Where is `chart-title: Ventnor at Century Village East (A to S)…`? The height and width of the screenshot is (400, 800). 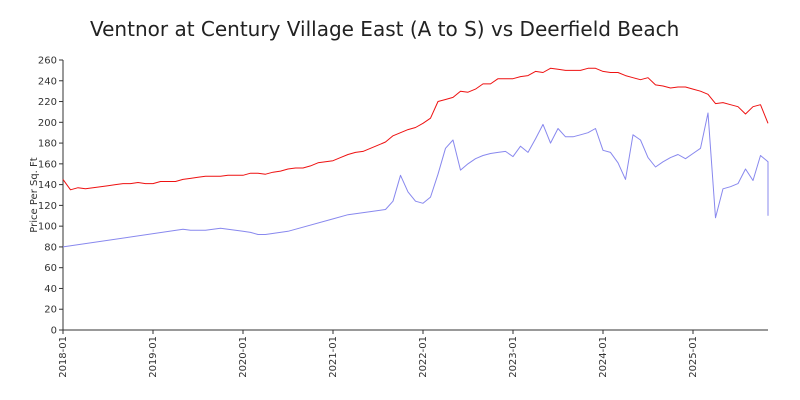
chart-title: Ventnor at Century Village East (A to S)… is located at coordinates (384, 29).